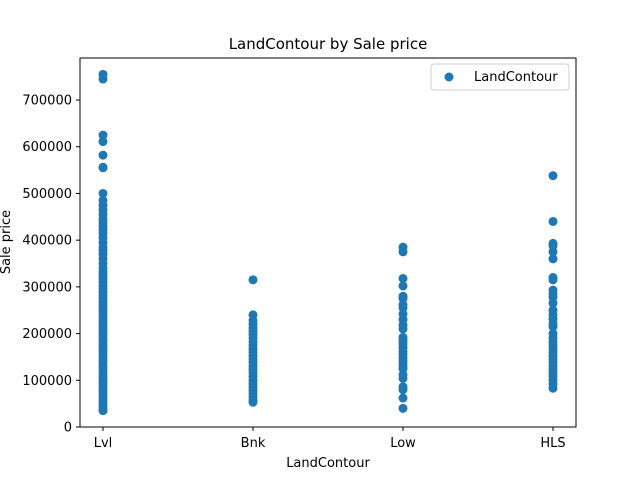  What do you see at coordinates (449, 77) in the screenshot?
I see `legend-marker` at bounding box center [449, 77].